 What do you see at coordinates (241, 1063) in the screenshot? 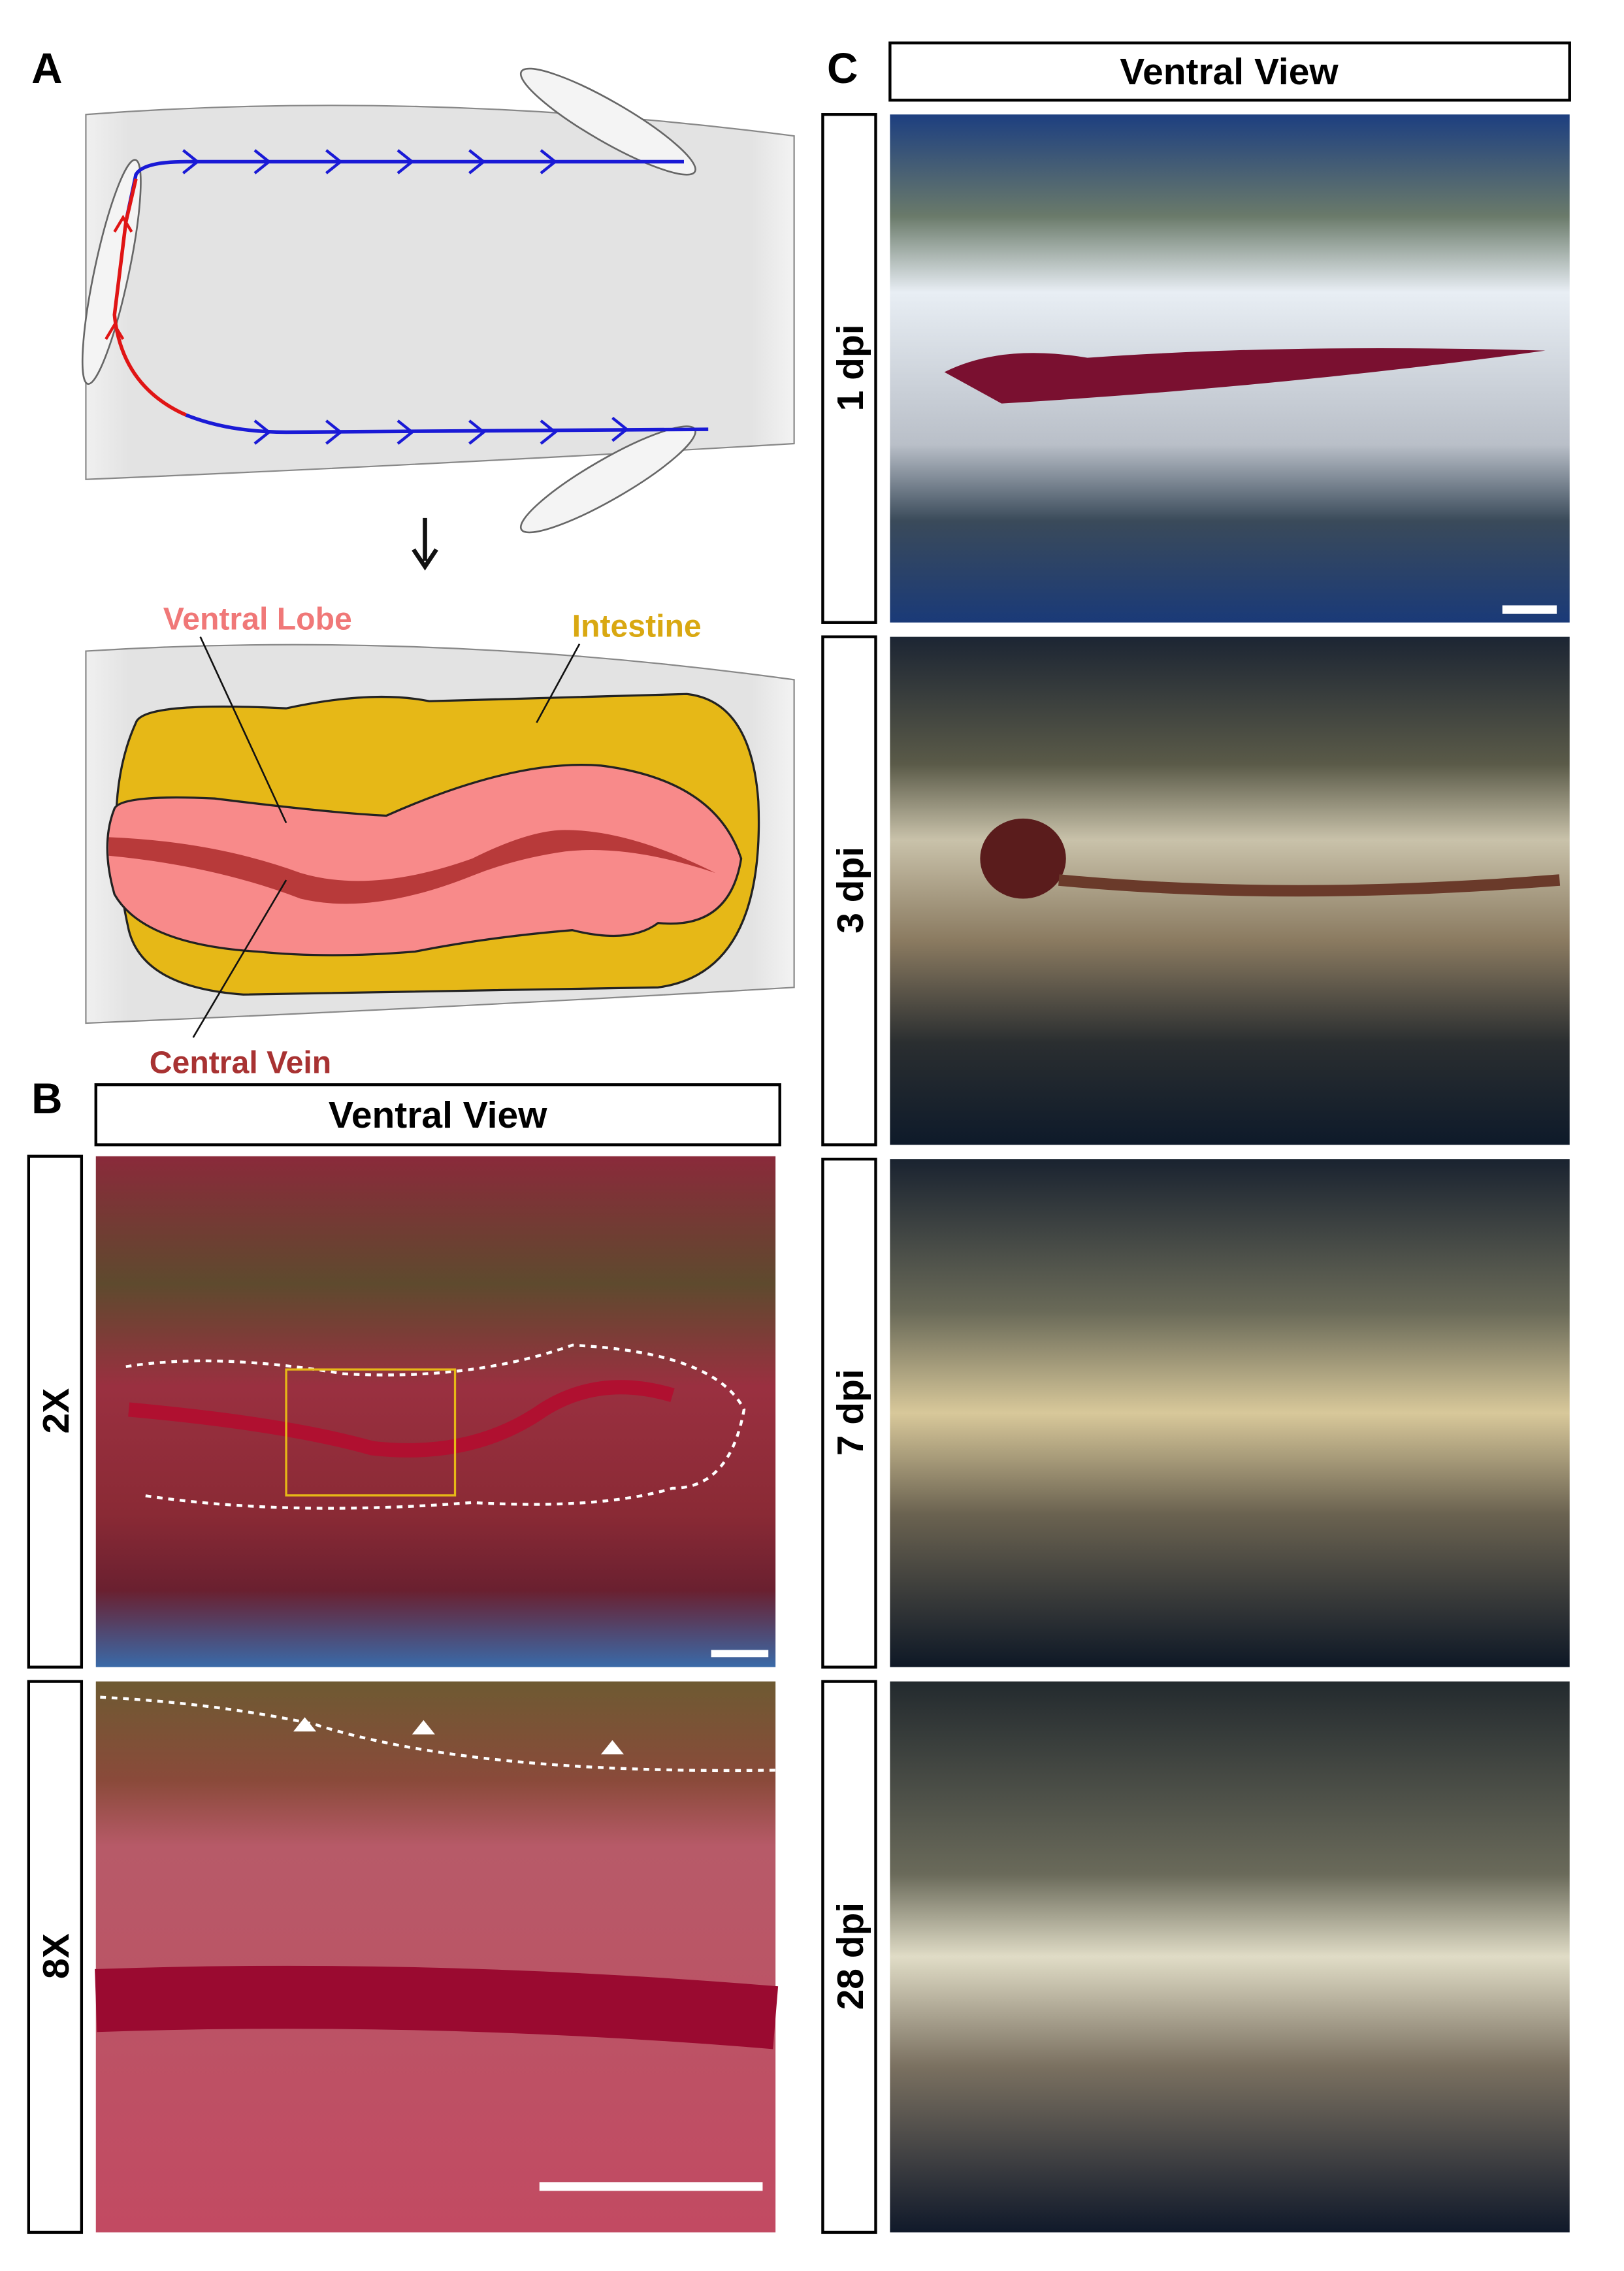
I see `annotation: Central Vein` at bounding box center [241, 1063].